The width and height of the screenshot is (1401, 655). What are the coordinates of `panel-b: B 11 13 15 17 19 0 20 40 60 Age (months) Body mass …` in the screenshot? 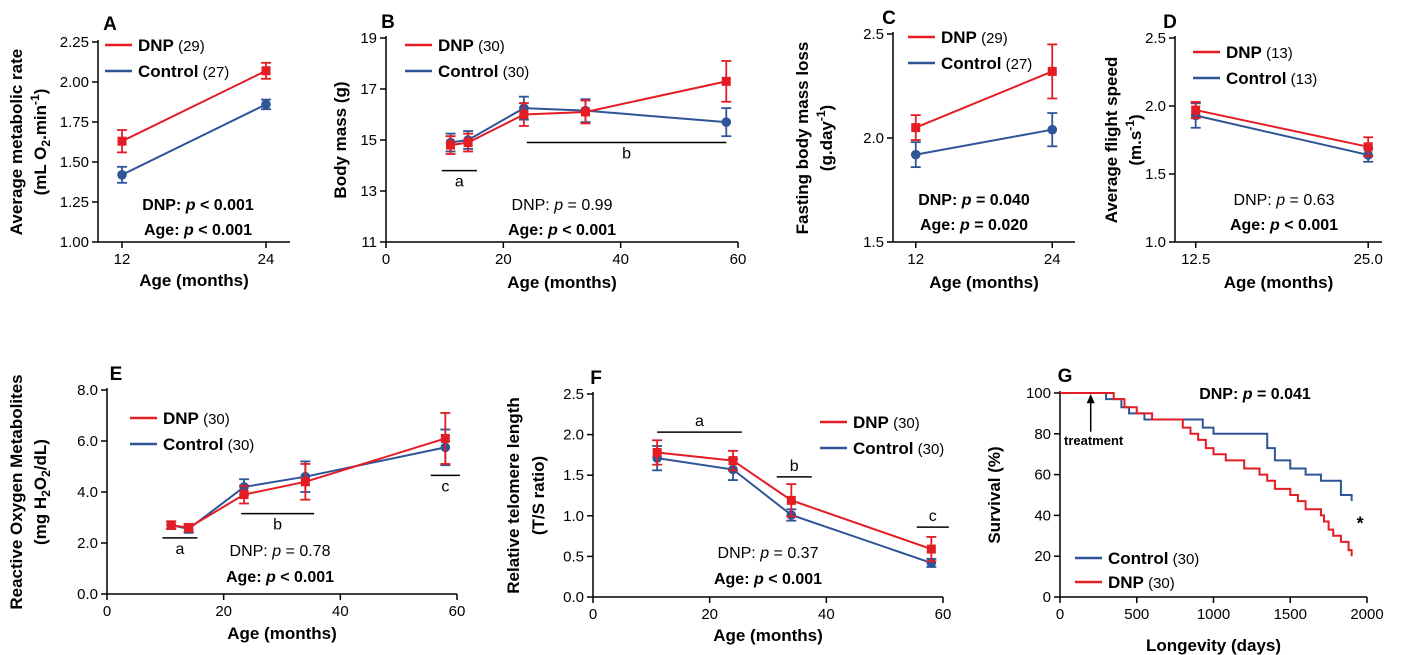 It's located at (538, 152).